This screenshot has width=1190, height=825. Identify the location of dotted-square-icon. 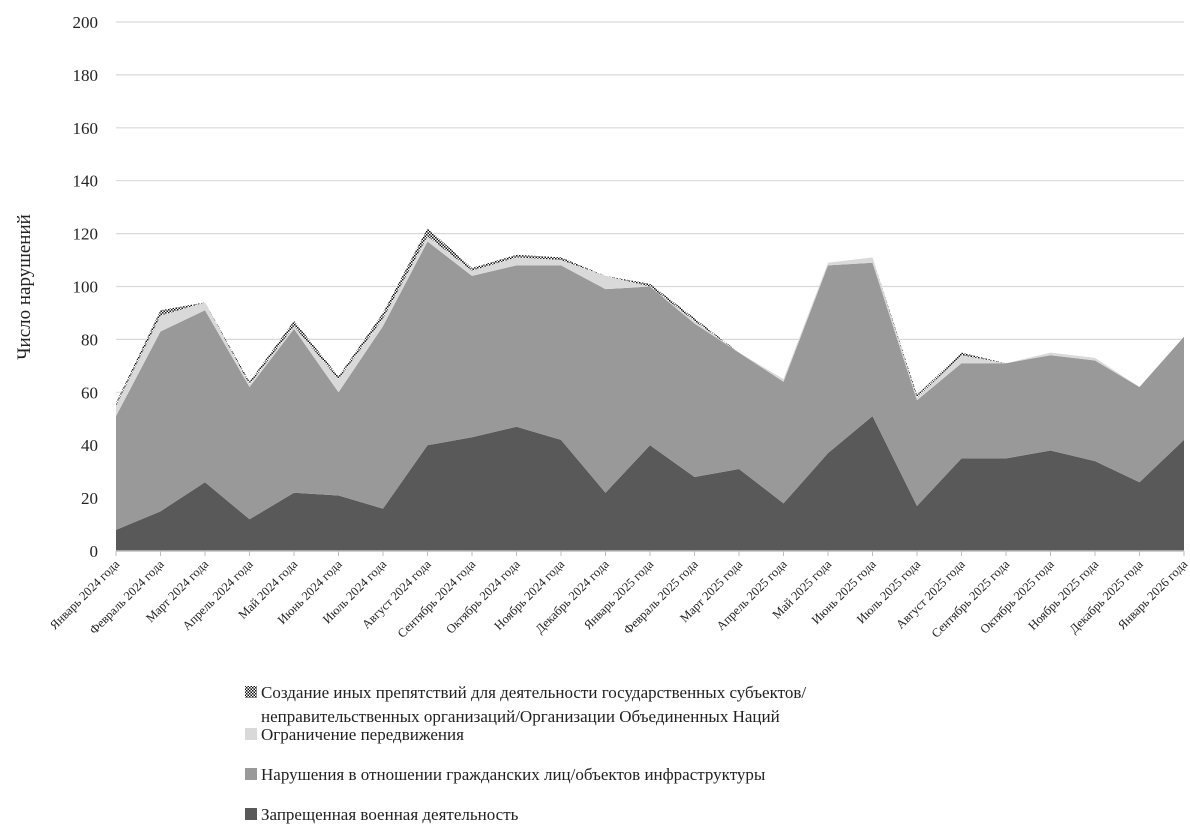
(251, 692).